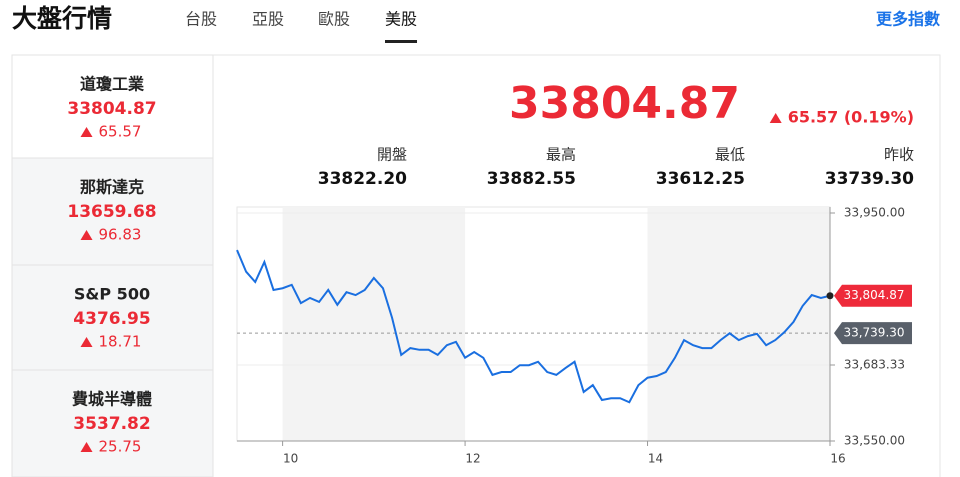 The height and width of the screenshot is (477, 960). Describe the element at coordinates (472, 459) in the screenshot. I see `x-tick-label: 12` at that location.